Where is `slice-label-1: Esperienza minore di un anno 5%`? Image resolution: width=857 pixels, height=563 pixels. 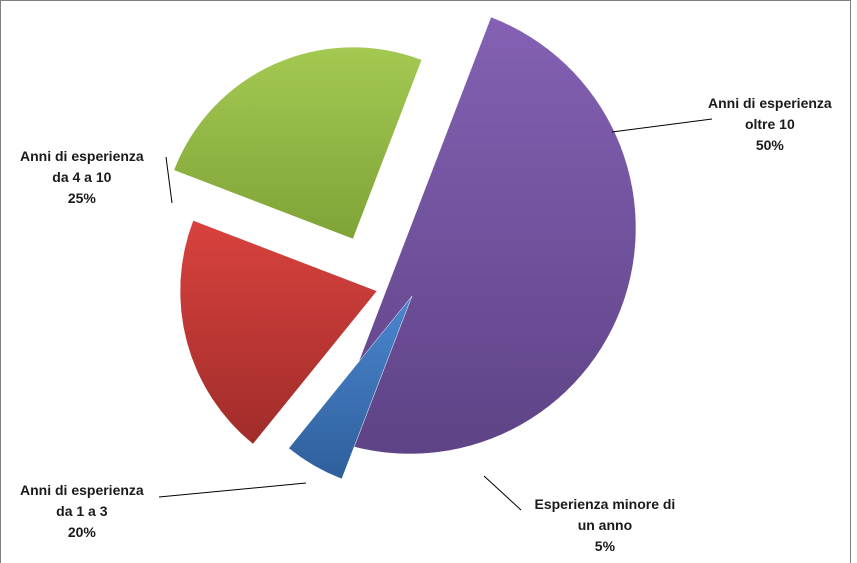 slice-label-1: Esperienza minore di un anno 5% is located at coordinates (605, 525).